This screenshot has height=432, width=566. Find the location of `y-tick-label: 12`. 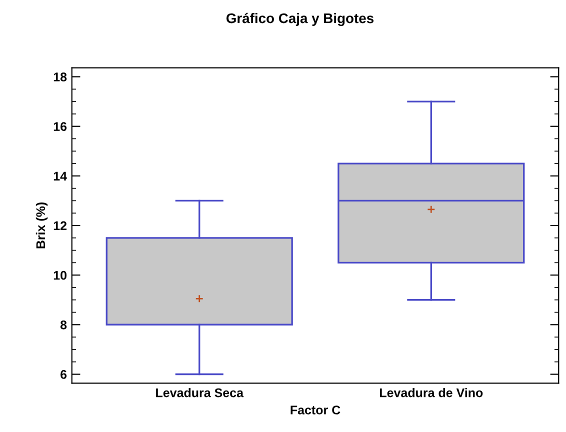

y-tick-label: 12 is located at coordinates (60, 225).